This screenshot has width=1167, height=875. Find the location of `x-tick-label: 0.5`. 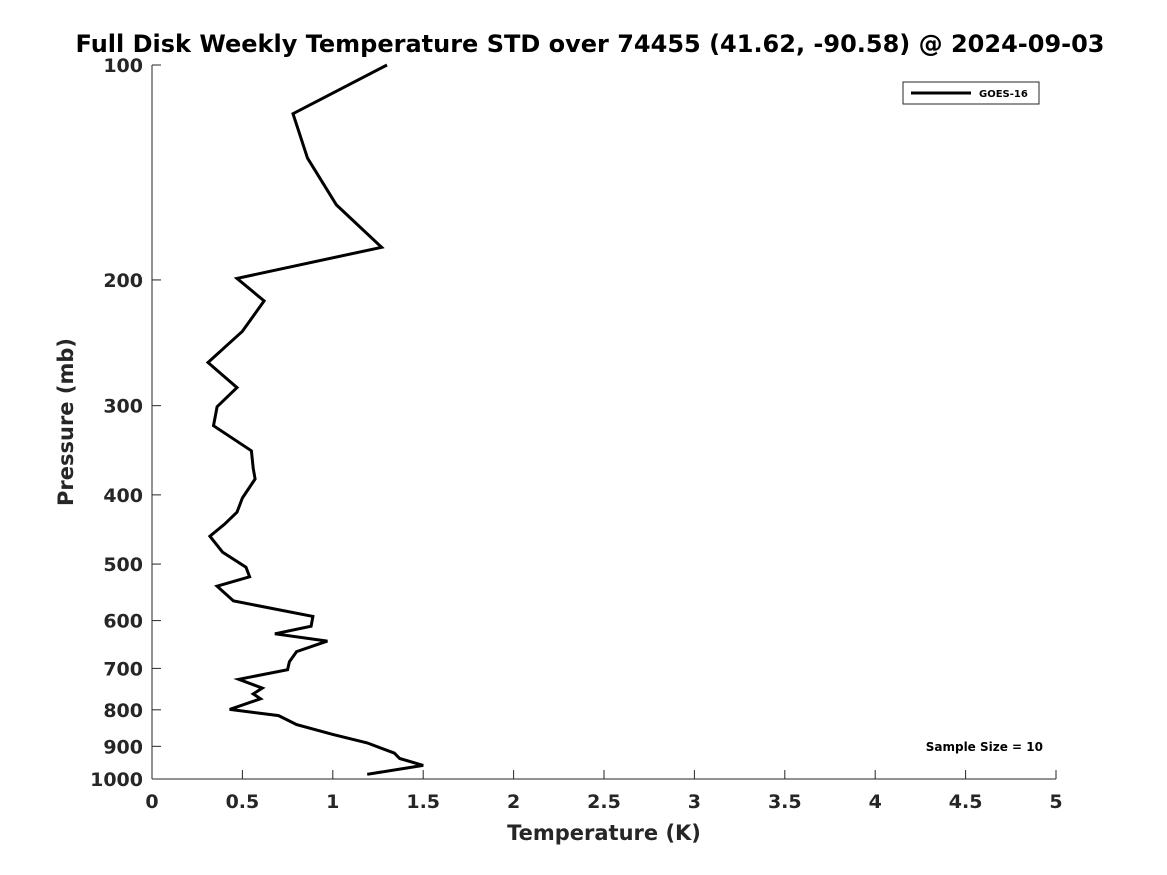

x-tick-label: 0.5 is located at coordinates (243, 802).